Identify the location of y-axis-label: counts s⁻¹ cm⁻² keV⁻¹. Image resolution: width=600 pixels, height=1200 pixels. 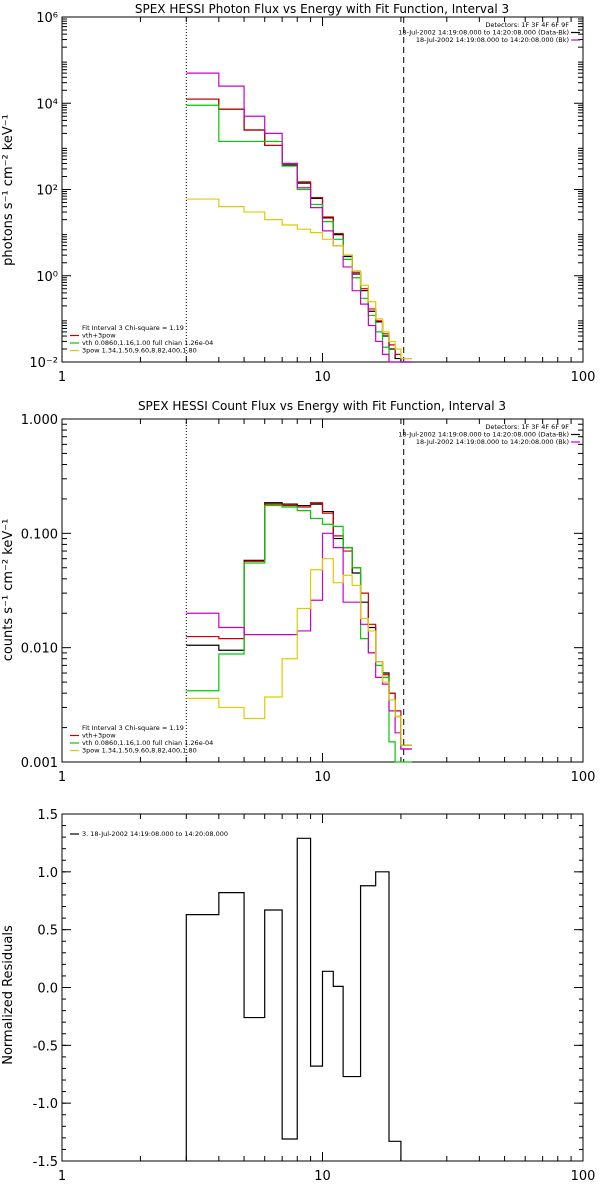
(8, 590).